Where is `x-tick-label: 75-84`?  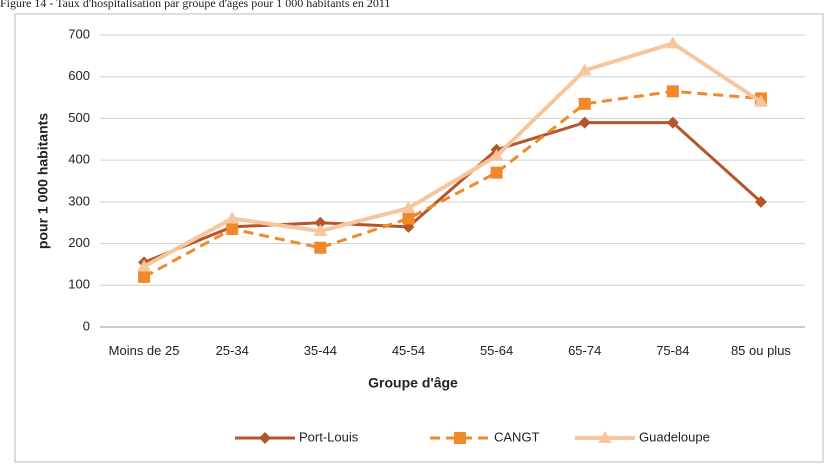 x-tick-label: 75-84 is located at coordinates (673, 350).